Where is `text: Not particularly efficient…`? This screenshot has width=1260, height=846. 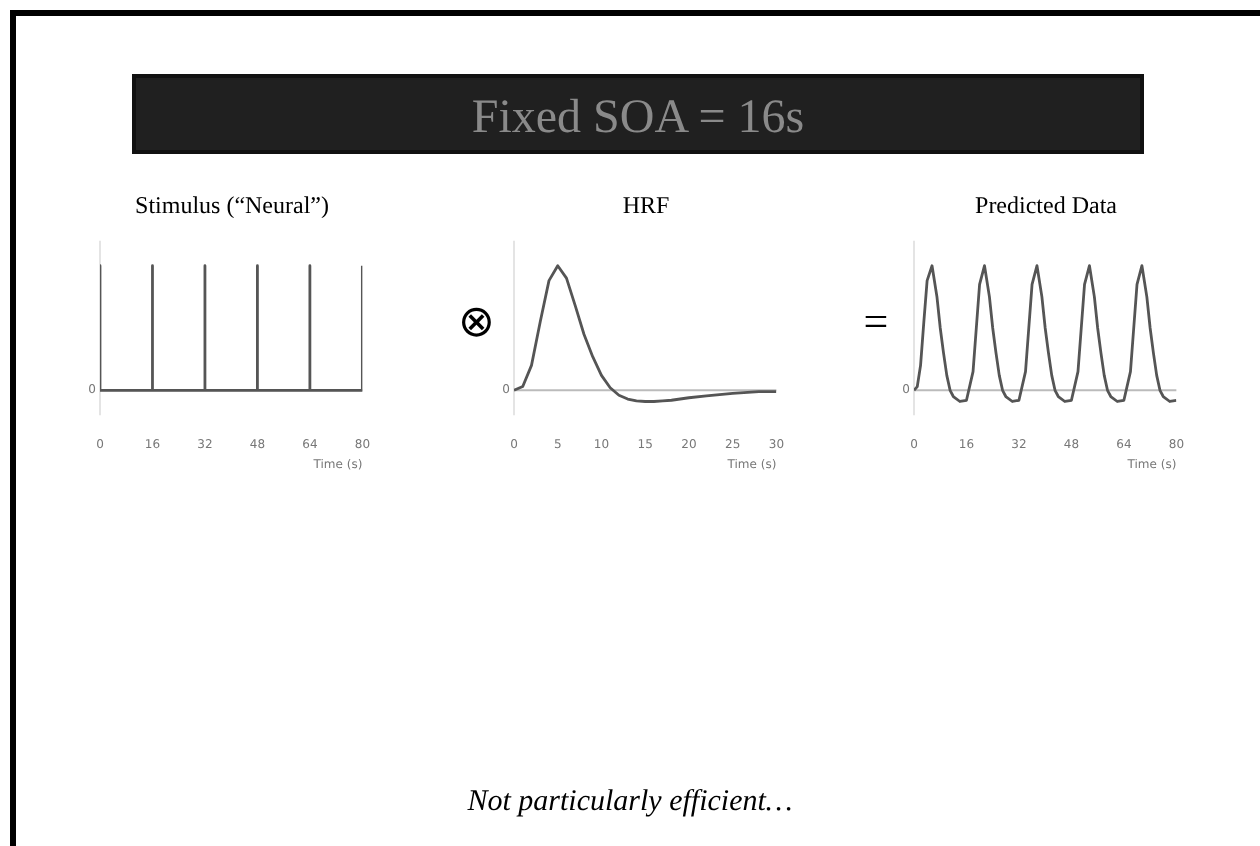 text: Not particularly efficient… is located at coordinates (630, 803).